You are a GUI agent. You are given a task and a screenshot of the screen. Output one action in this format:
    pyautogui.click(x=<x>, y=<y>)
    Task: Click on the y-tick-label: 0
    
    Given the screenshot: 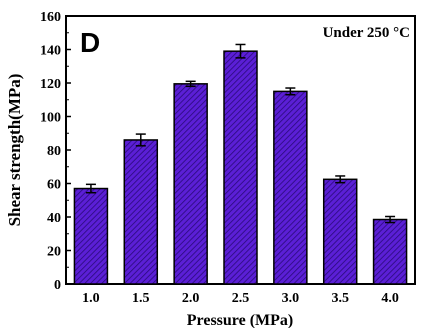 What is the action you would take?
    pyautogui.click(x=57, y=285)
    